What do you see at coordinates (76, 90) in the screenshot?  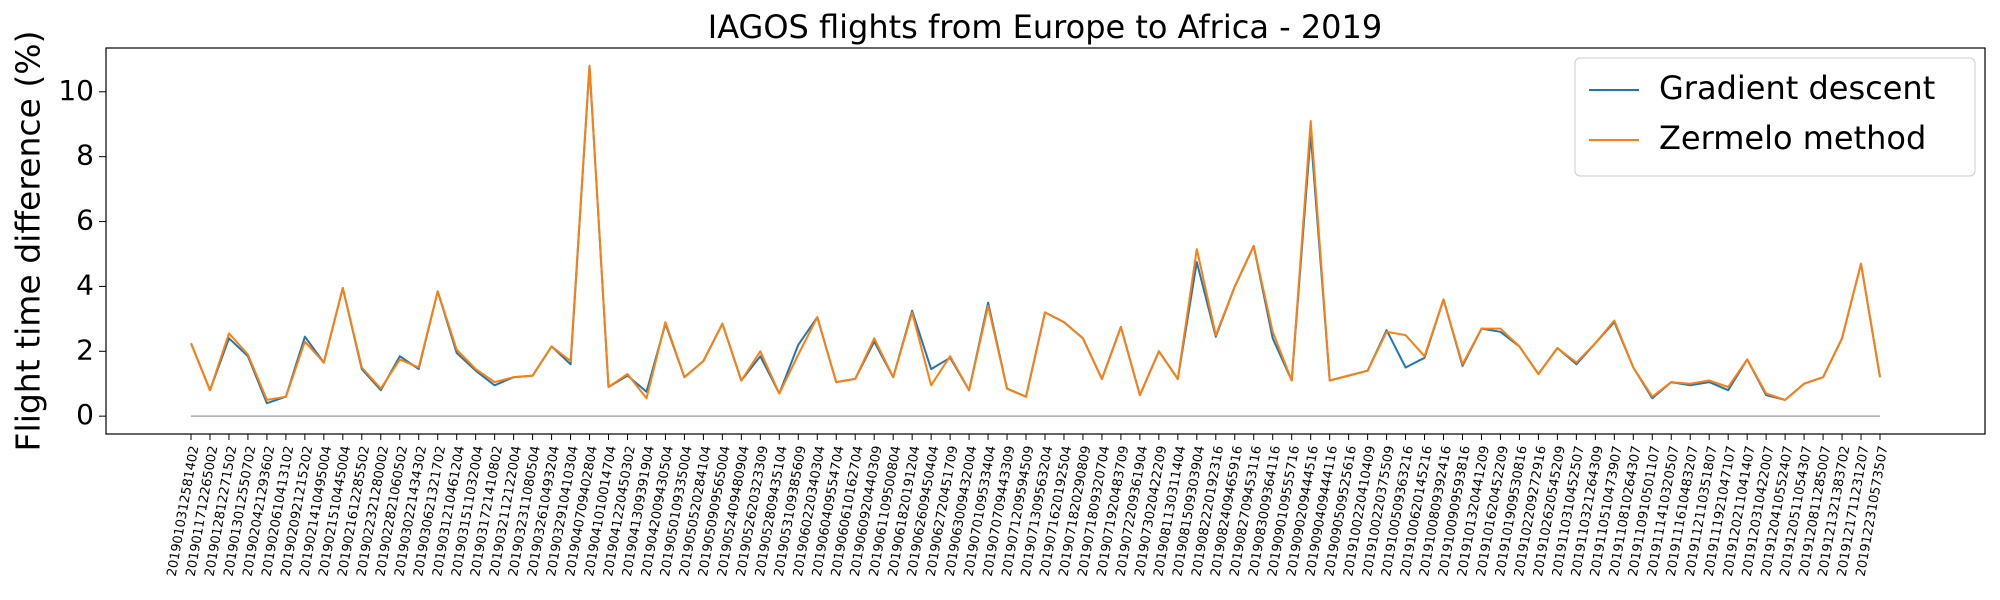 I see `y-tick-label: 10` at bounding box center [76, 90].